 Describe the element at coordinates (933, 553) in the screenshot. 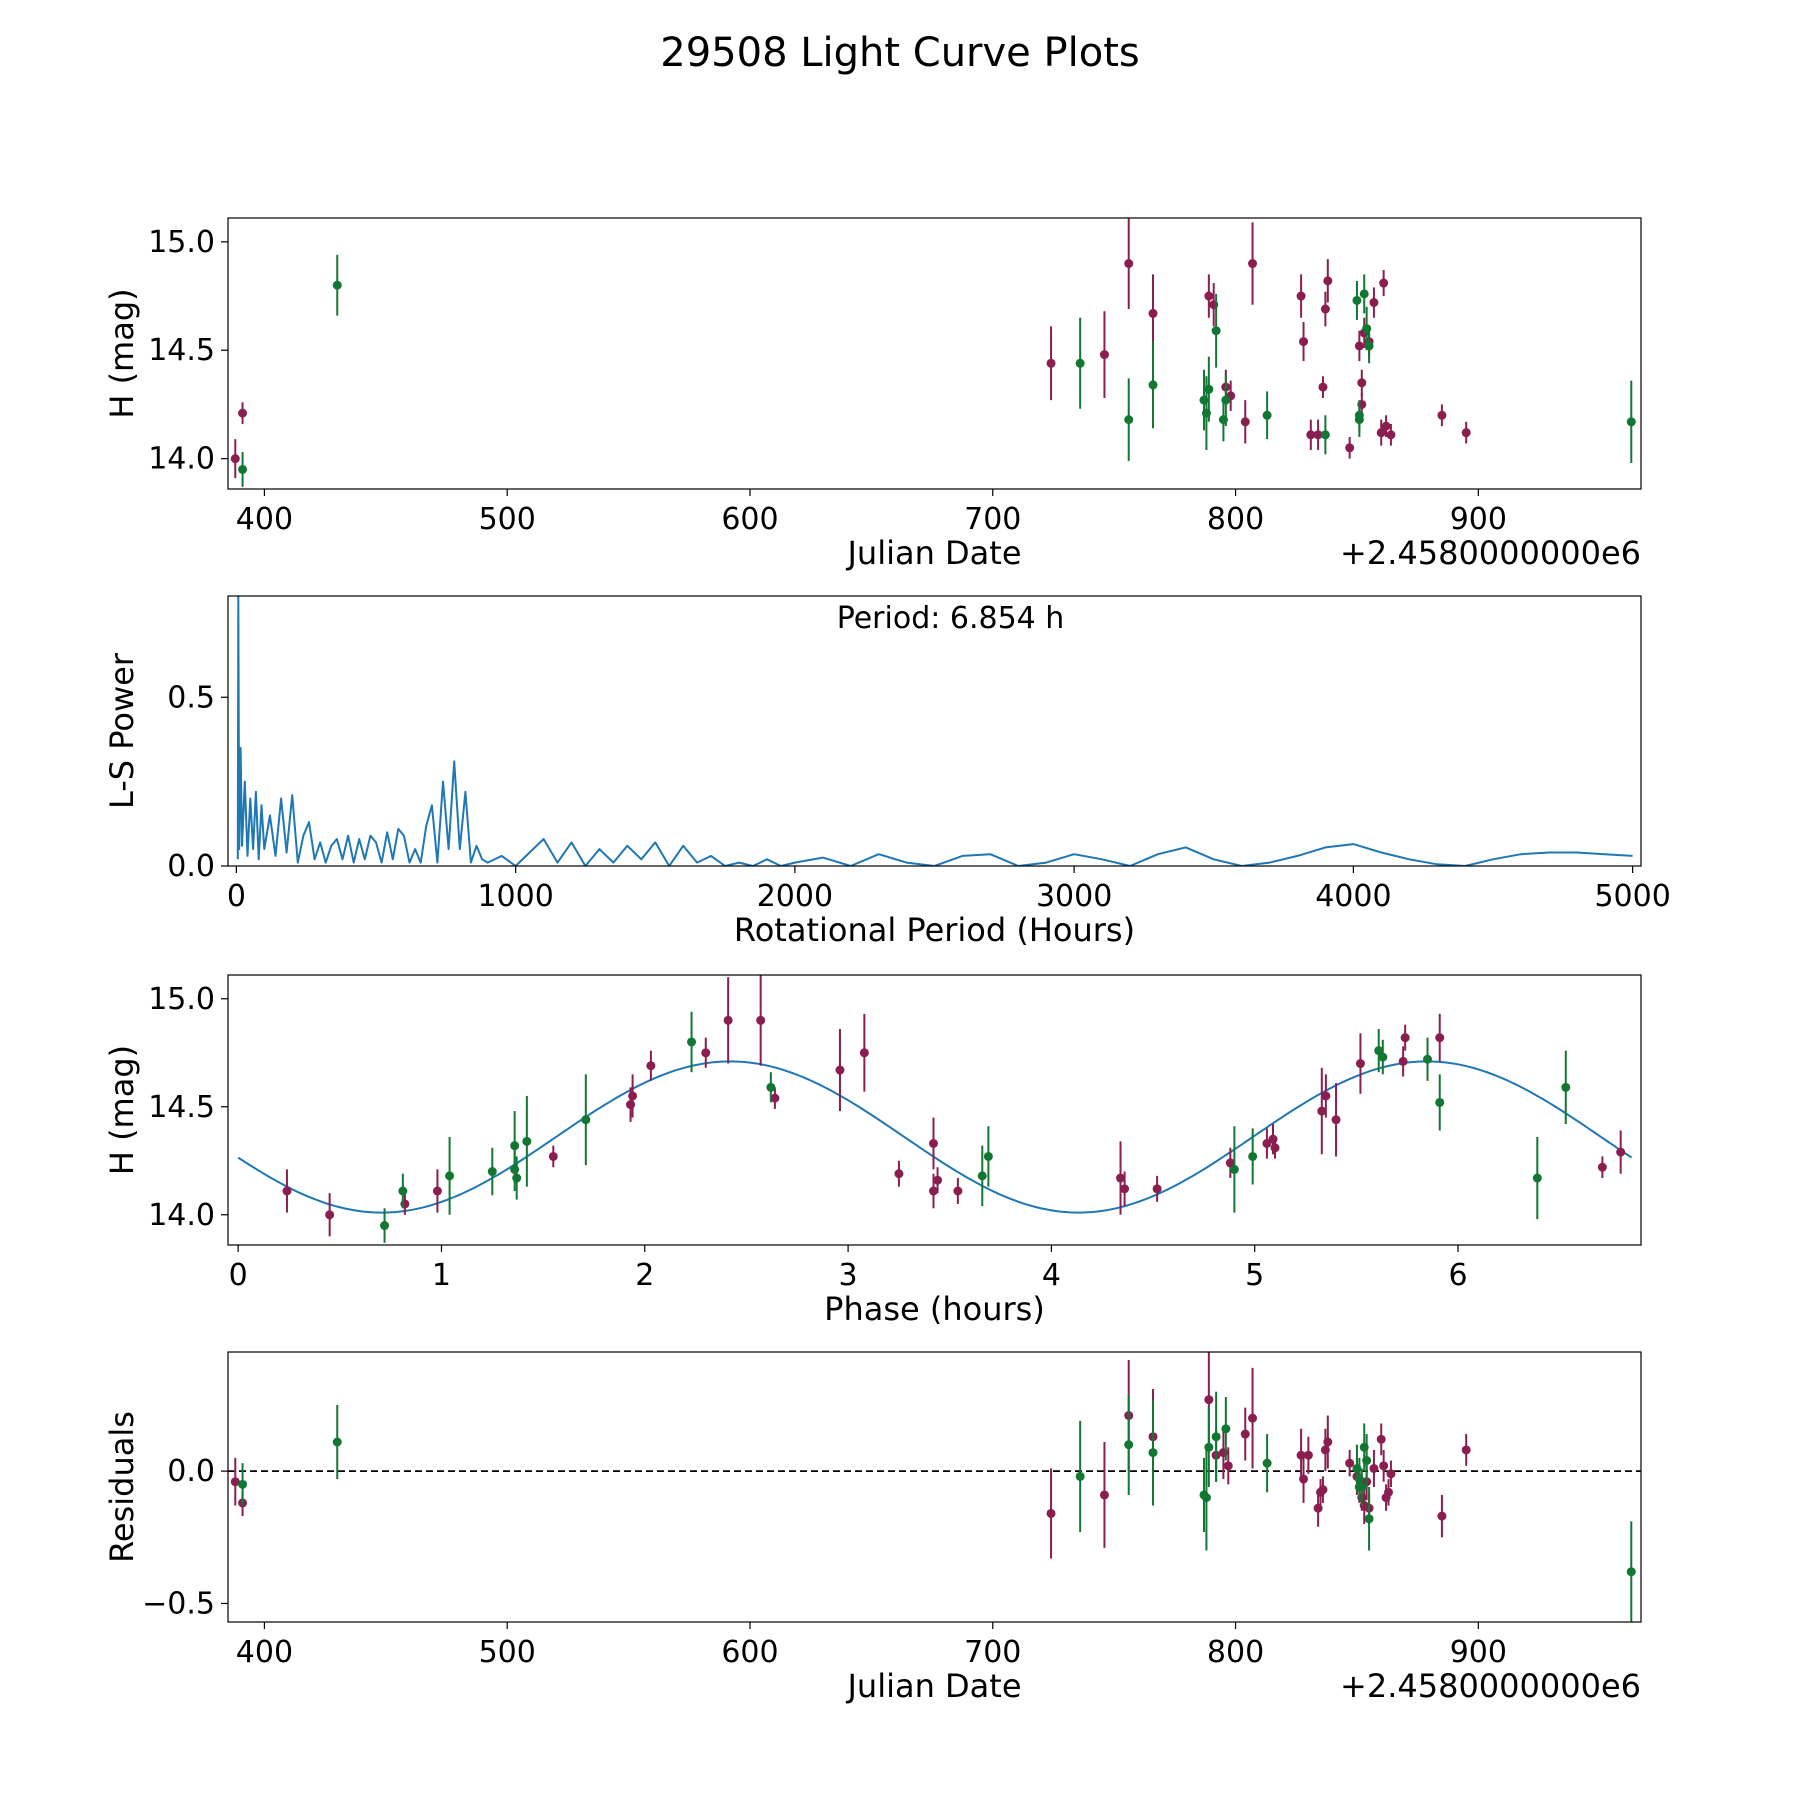

I see `lightcurve-xlabel: Julian Date` at that location.